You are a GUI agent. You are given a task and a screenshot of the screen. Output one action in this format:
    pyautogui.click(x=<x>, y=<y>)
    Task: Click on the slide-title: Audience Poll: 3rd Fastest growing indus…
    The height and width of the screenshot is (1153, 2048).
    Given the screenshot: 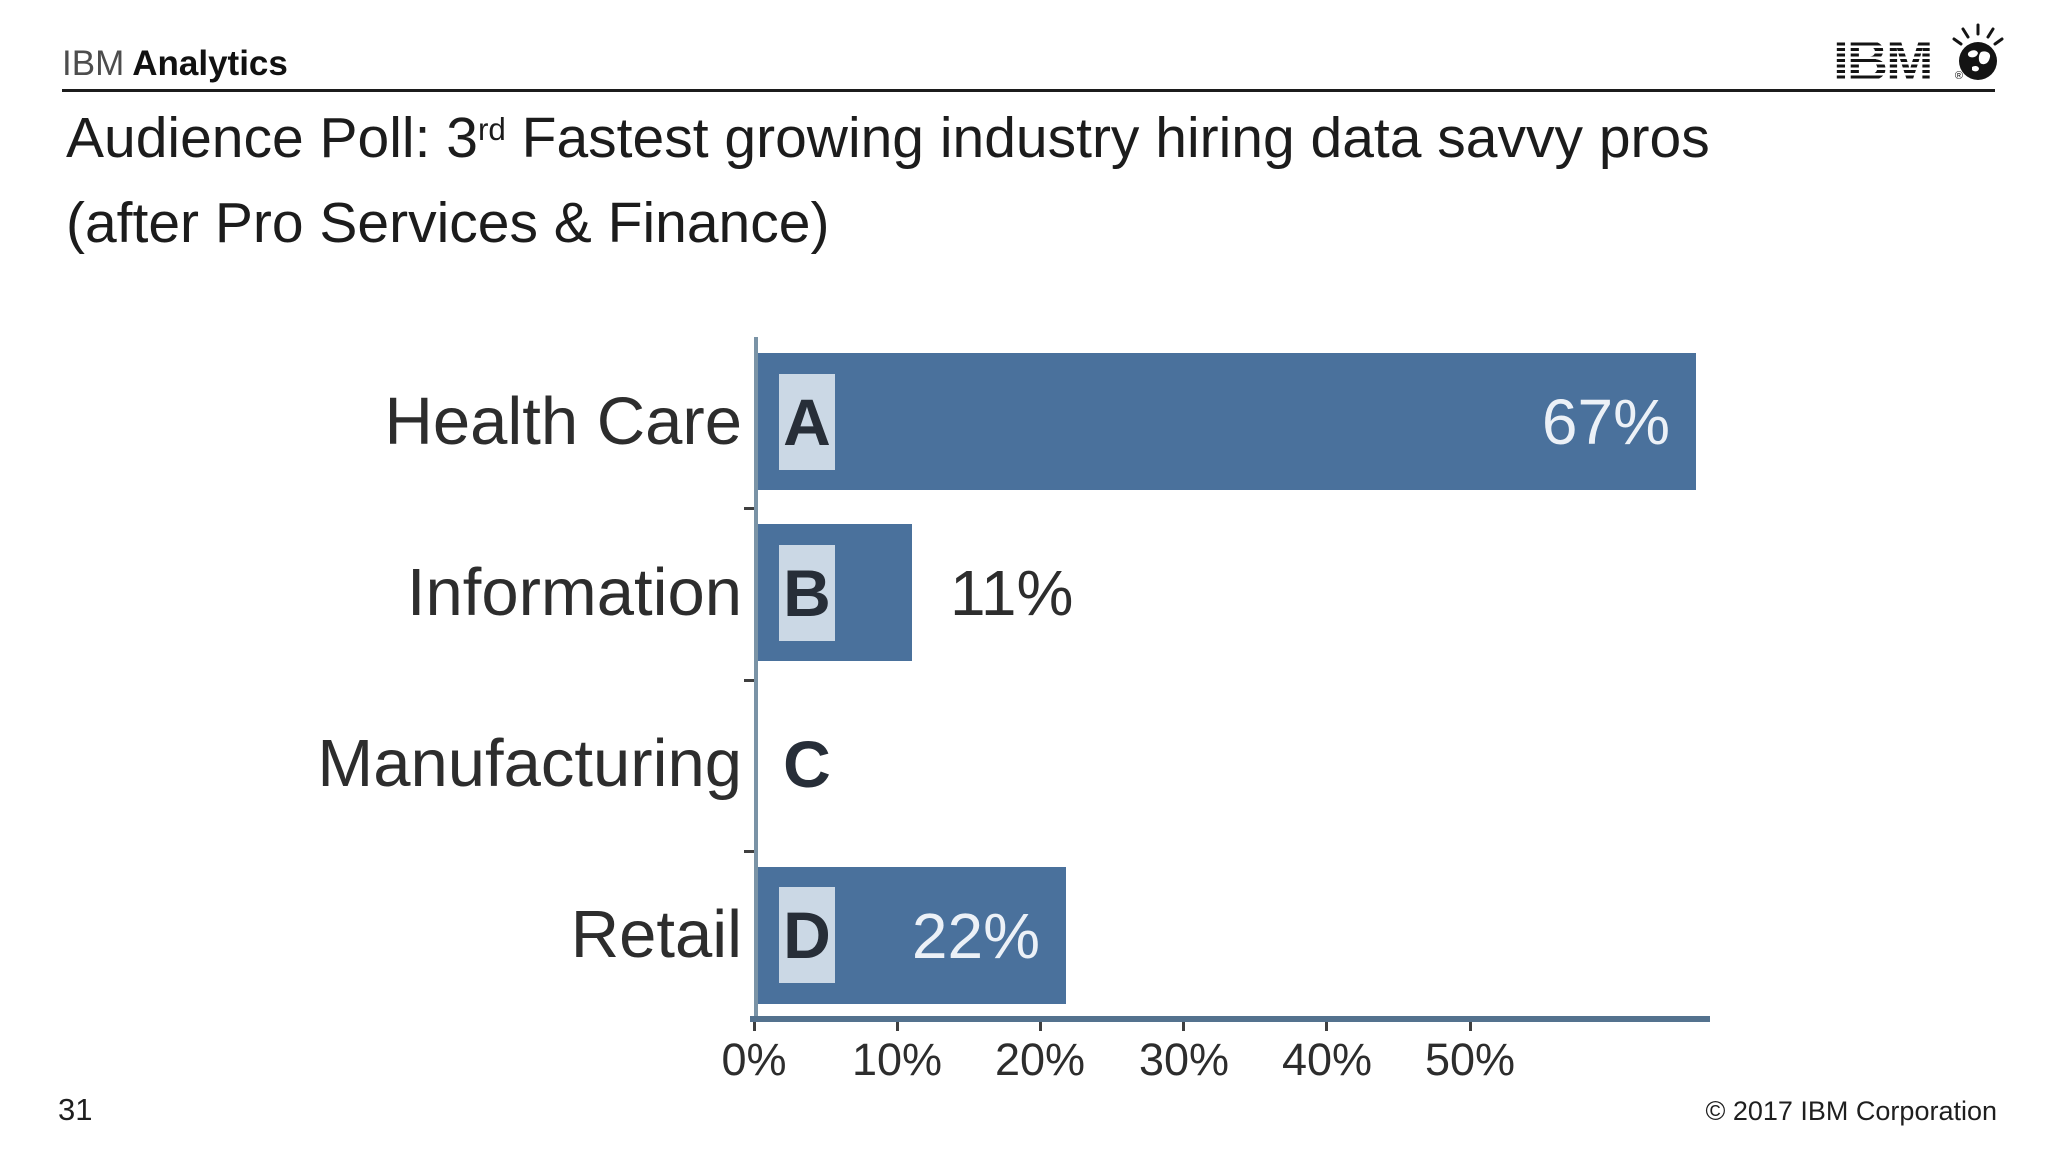 What is the action you would take?
    pyautogui.click(x=966, y=181)
    